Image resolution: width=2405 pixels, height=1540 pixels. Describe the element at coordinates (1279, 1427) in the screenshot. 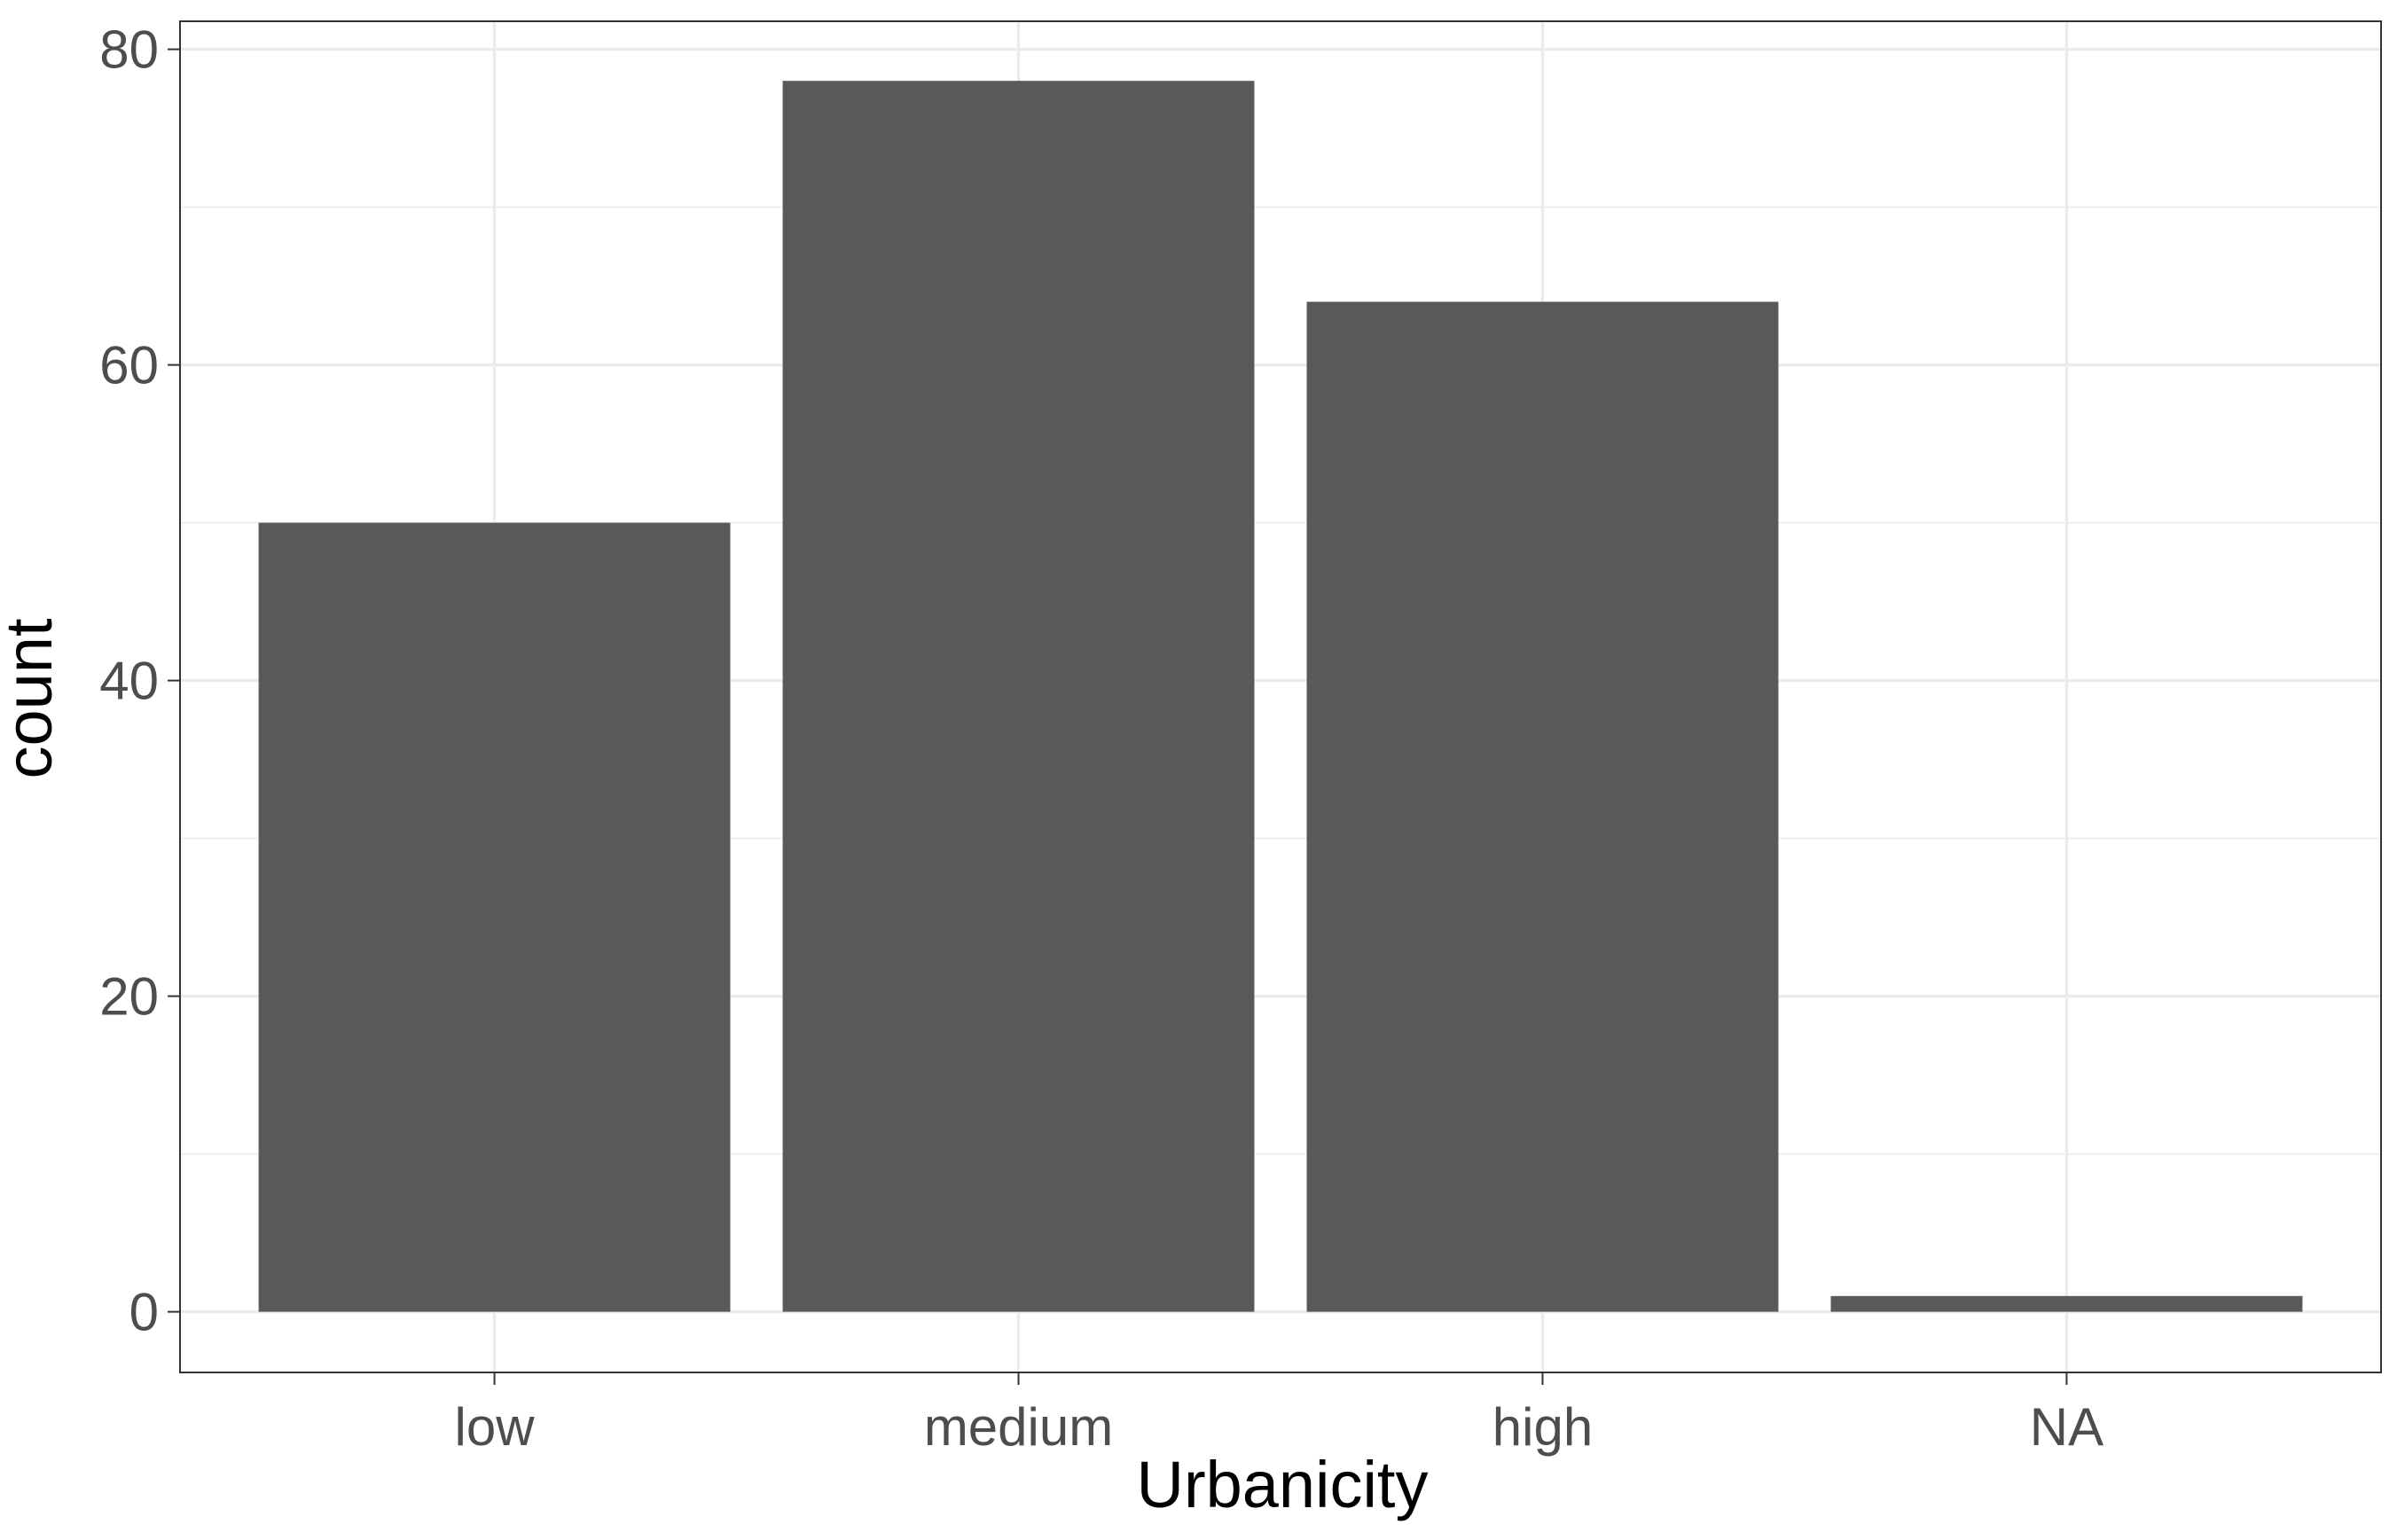

I see `x-tick-labels: low medium high NA` at that location.